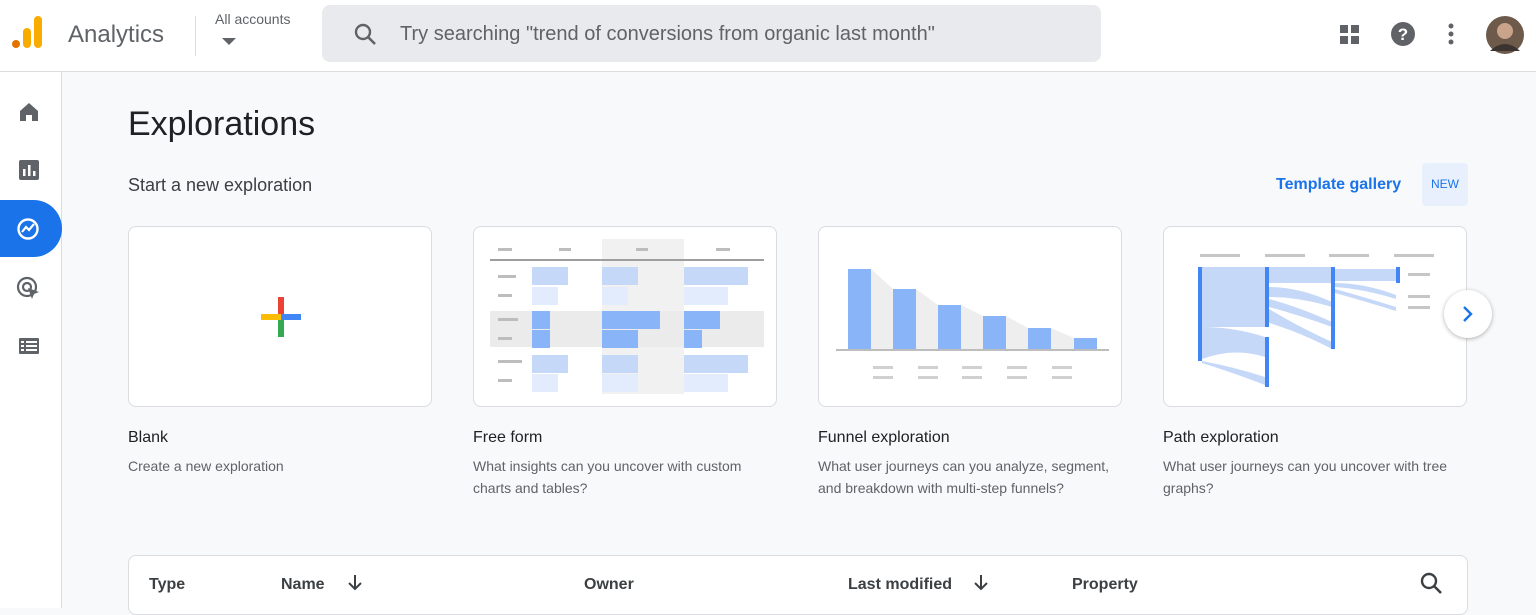  What do you see at coordinates (303, 584) in the screenshot?
I see `column-header: Name` at bounding box center [303, 584].